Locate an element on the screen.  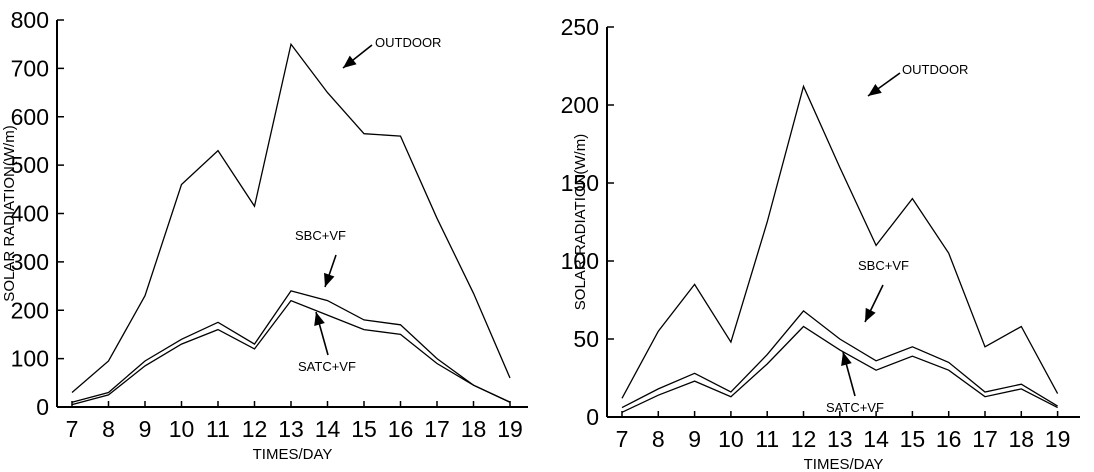
y-tick-label: 600 is located at coordinates (30, 117).